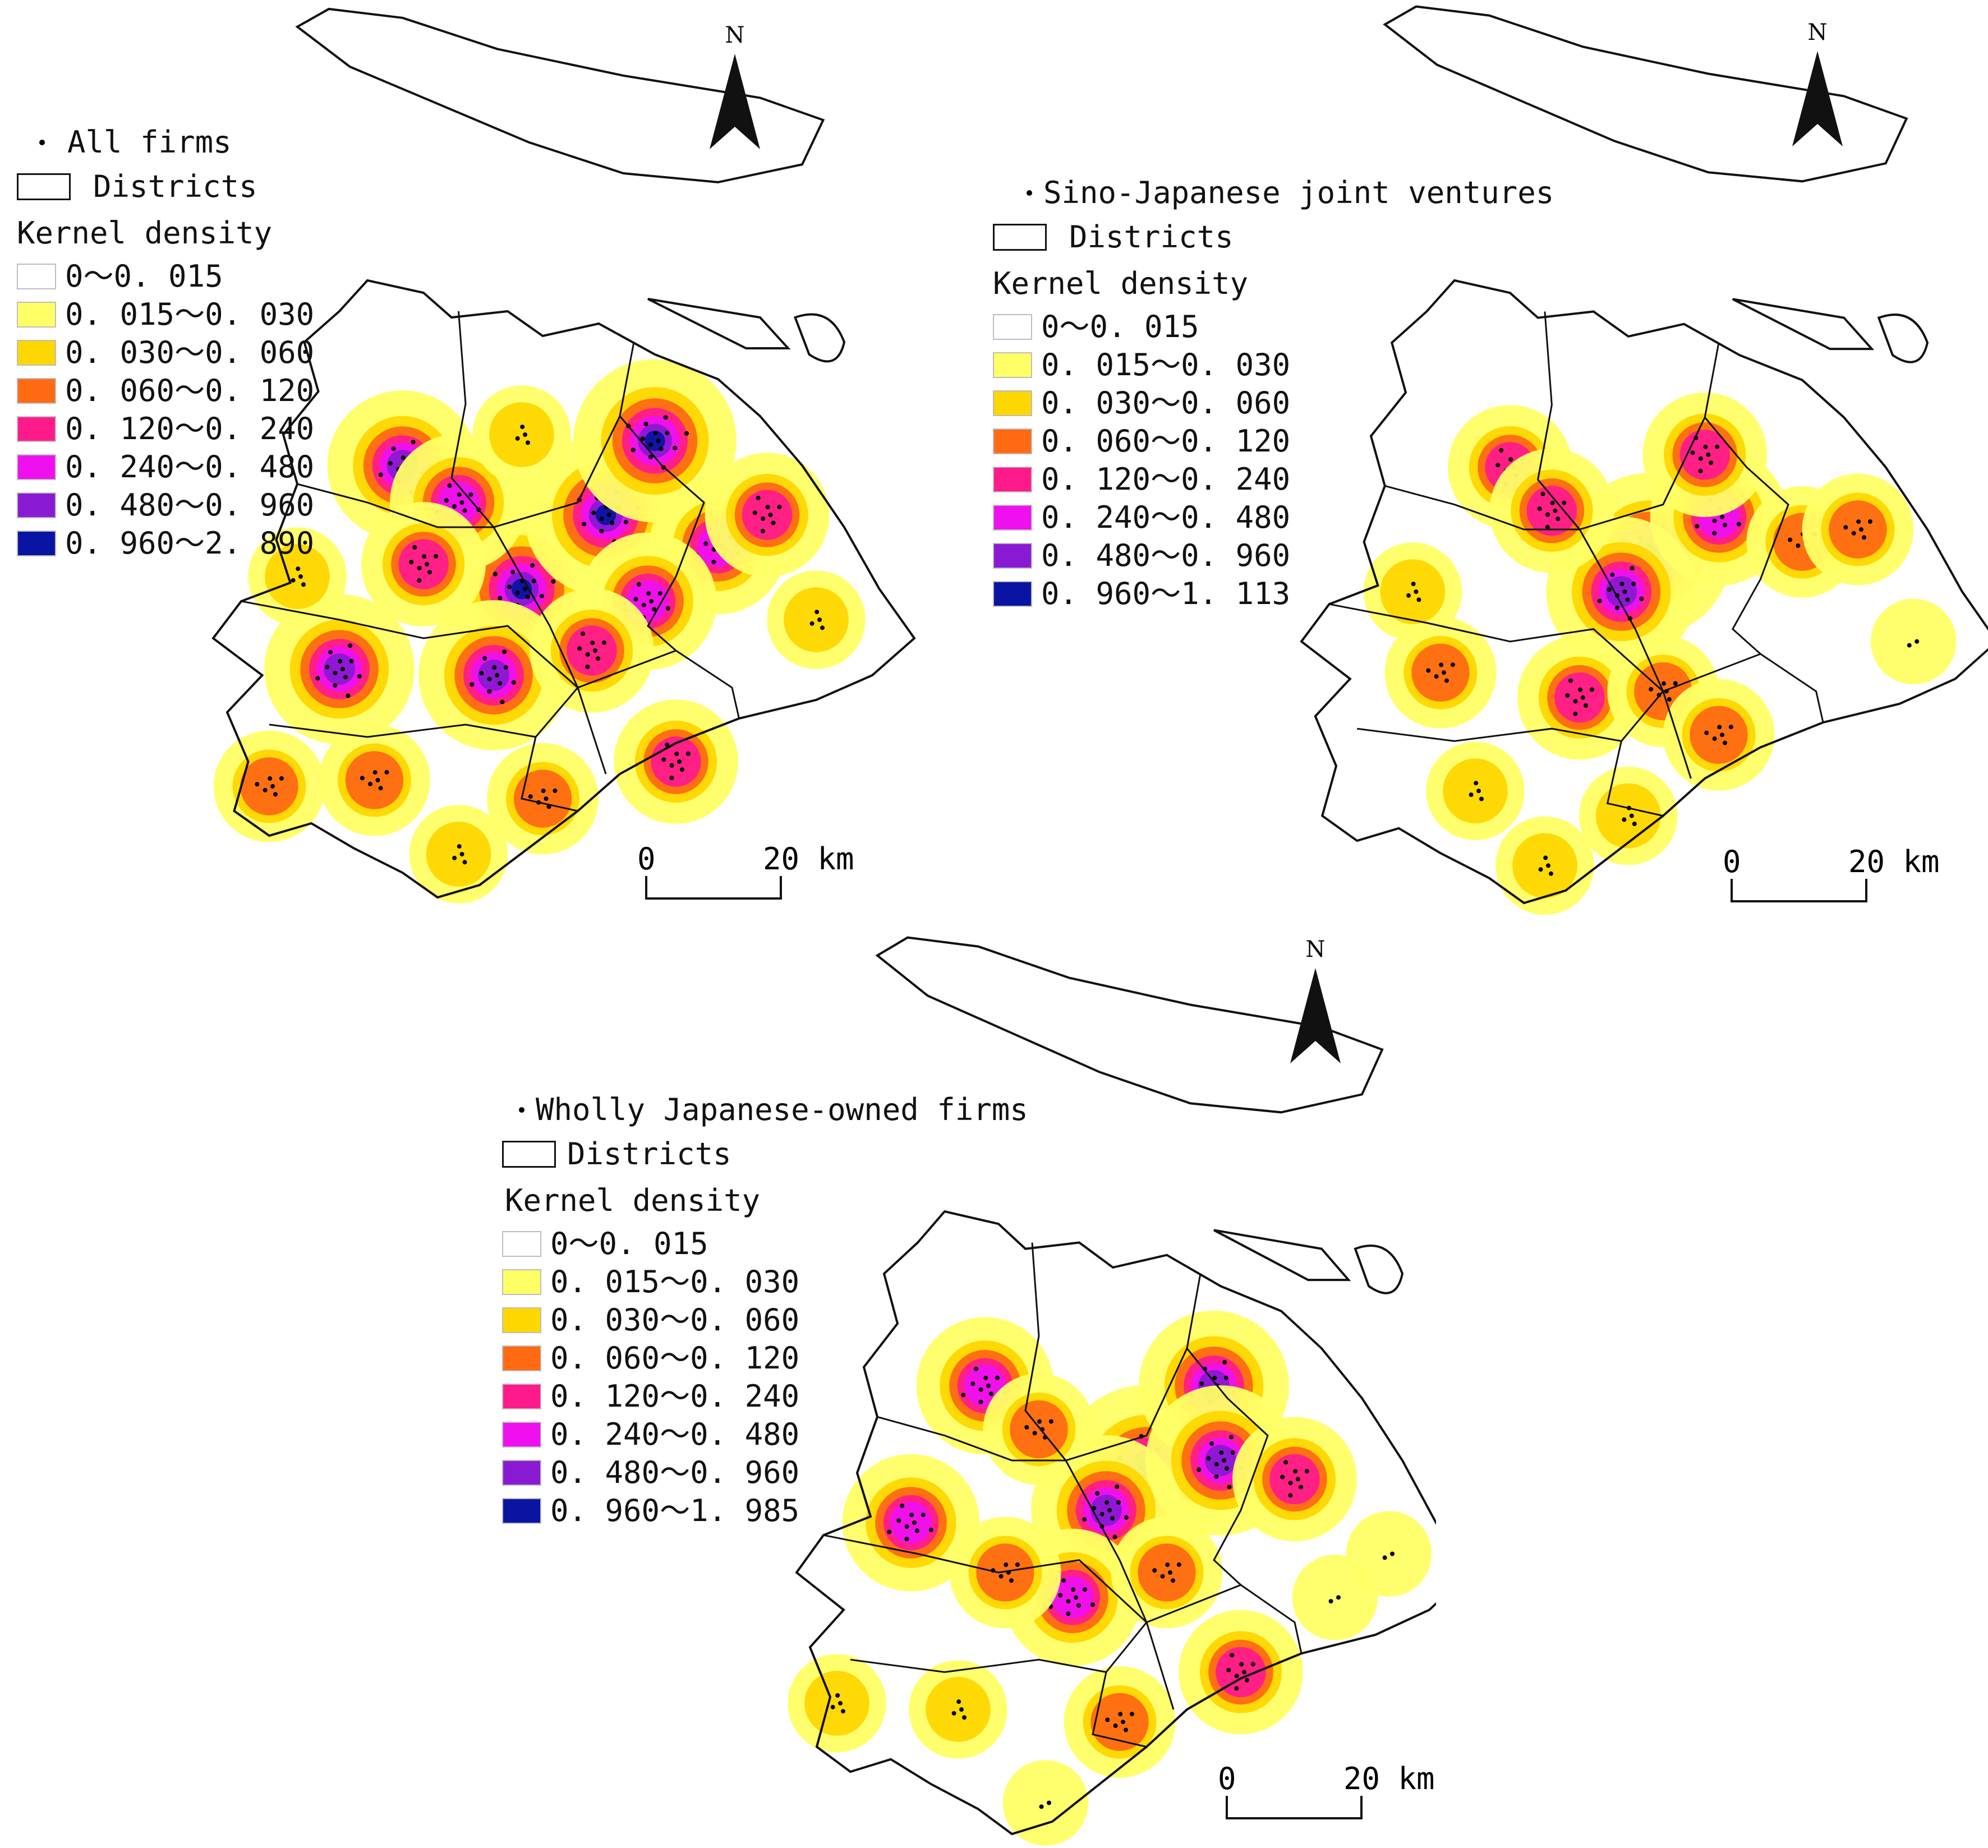  I want to click on mainland-outline, so click(1115, 1523).